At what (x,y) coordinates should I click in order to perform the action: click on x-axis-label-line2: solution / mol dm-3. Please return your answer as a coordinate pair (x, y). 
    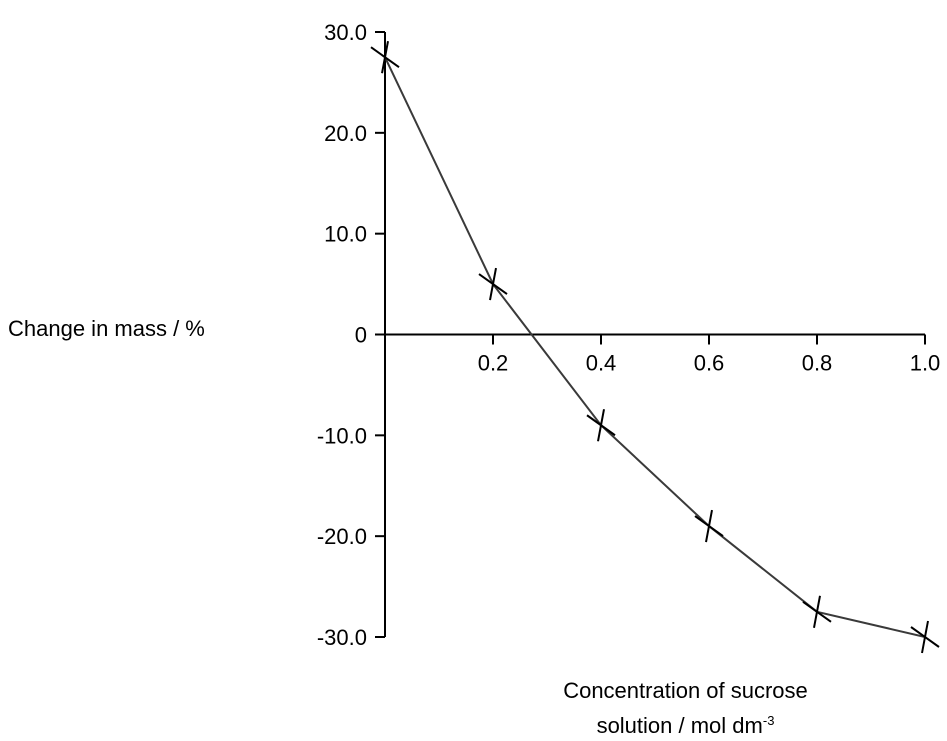
    Looking at the image, I should click on (685, 723).